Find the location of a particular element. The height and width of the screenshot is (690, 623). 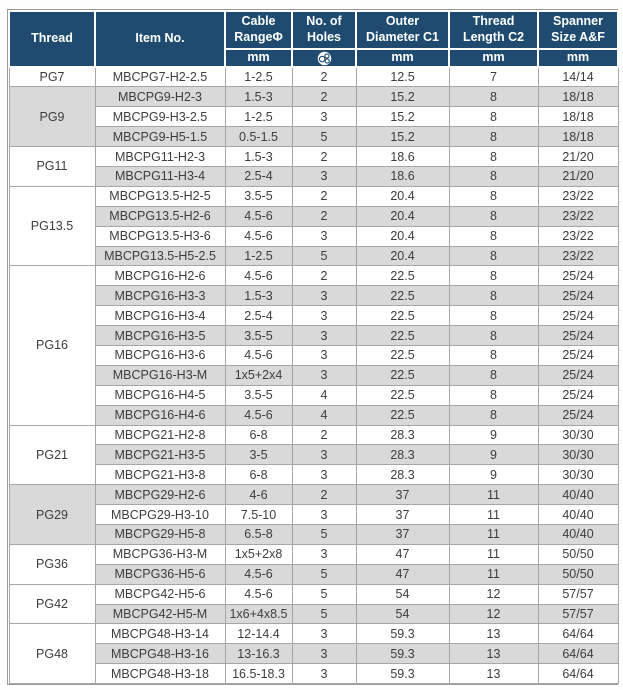

table-row: MBCPG42-H5-M 1x6+4x8.5 5 54 12 57/57 is located at coordinates (314, 614).